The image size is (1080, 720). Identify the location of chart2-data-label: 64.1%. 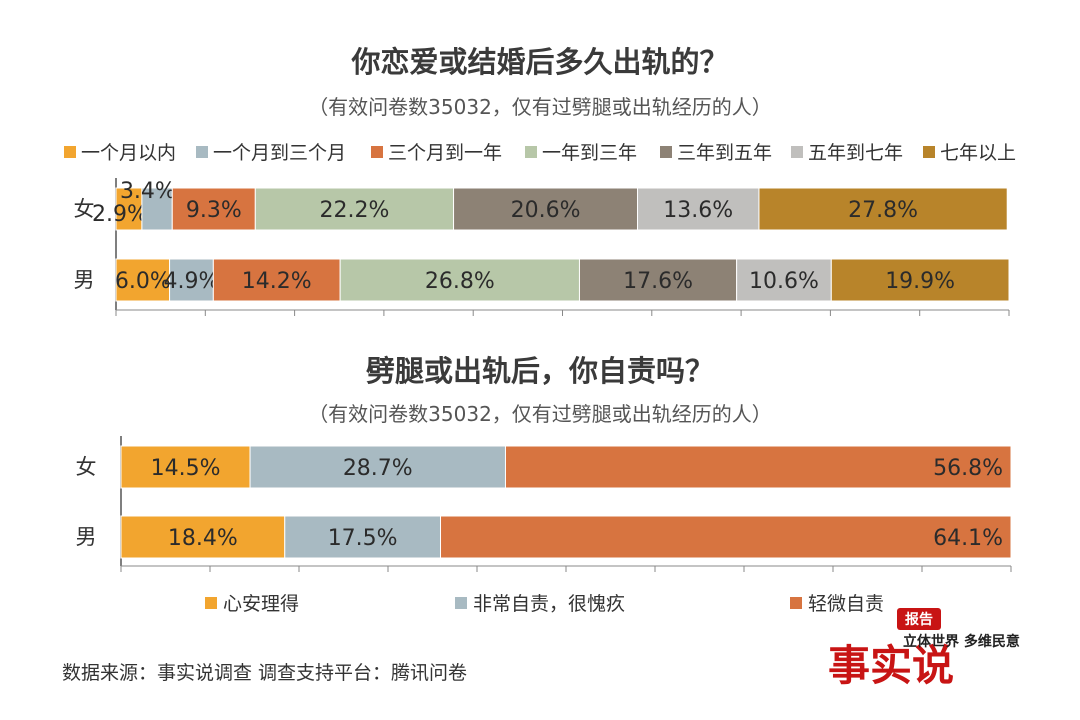
(968, 538).